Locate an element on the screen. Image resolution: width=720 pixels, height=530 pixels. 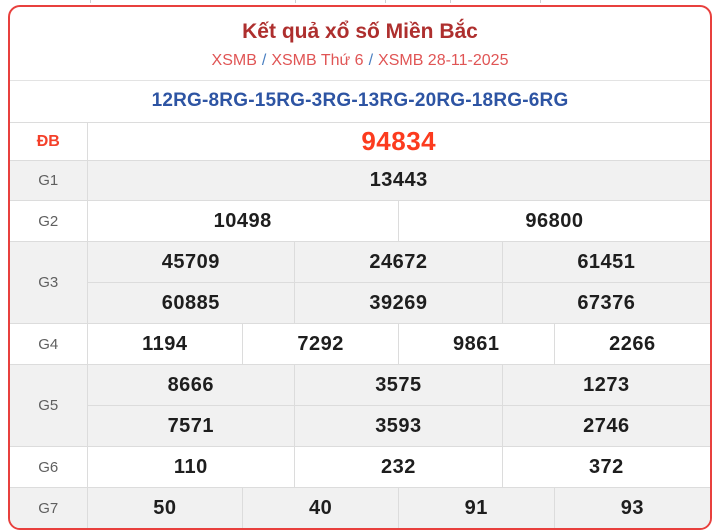
prize-row-G1: G1 13443 is located at coordinates (360, 180).